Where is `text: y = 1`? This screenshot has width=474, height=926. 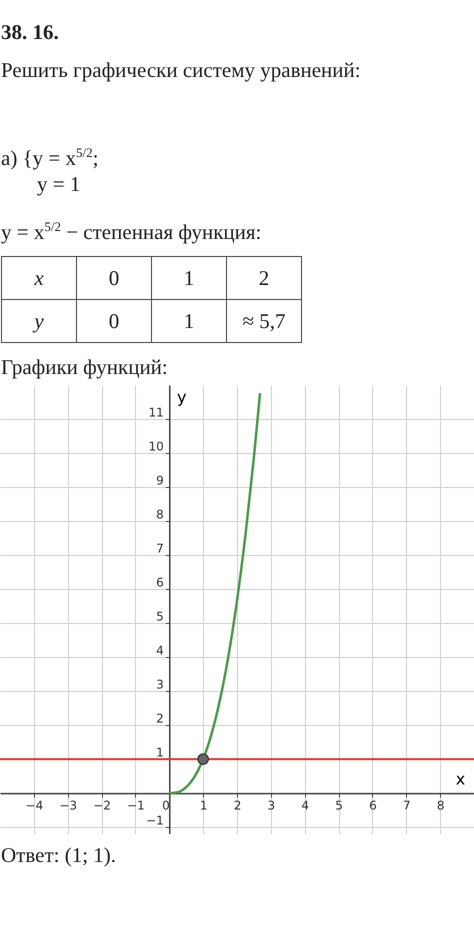
text: y = 1 is located at coordinates (58, 184).